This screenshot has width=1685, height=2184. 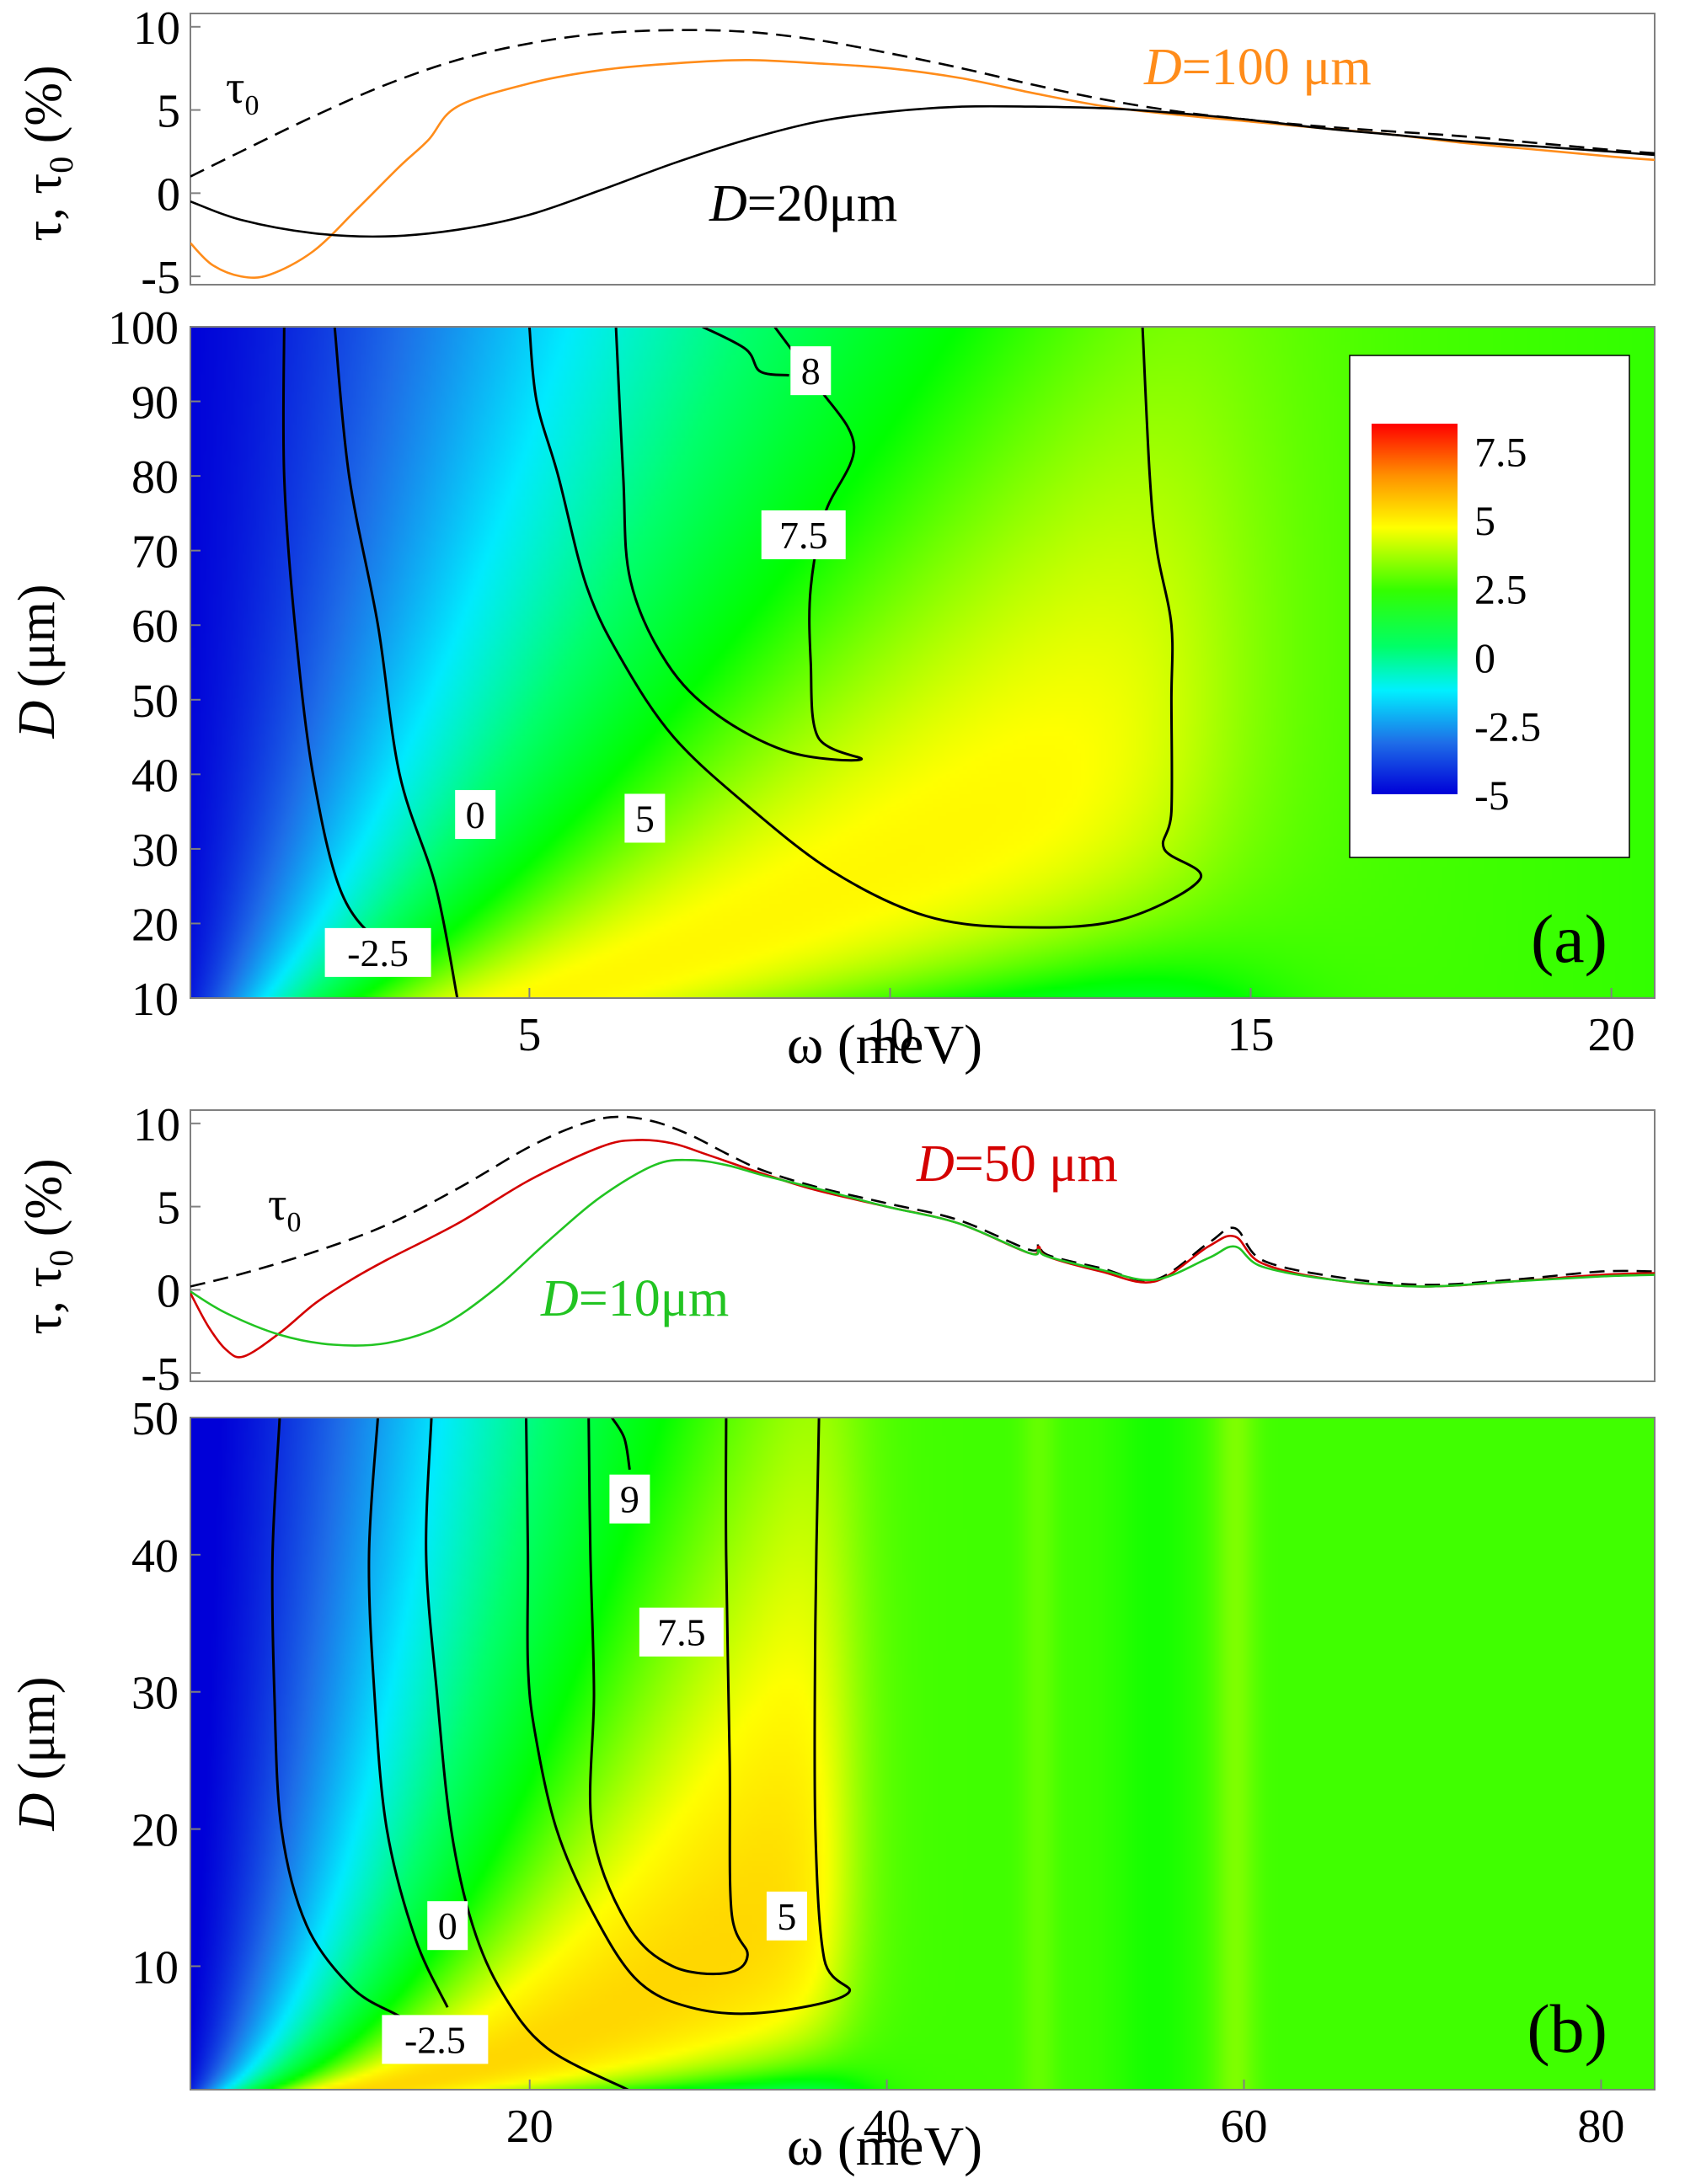 I want to click on panel-b-map-xtick-label: 60, so click(x=1244, y=2127).